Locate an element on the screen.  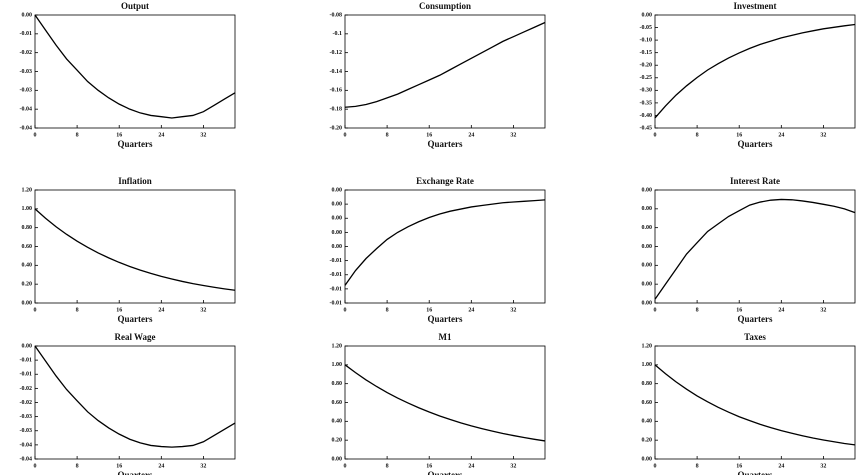
y-tick-label: -0.15 is located at coordinates (646, 53).